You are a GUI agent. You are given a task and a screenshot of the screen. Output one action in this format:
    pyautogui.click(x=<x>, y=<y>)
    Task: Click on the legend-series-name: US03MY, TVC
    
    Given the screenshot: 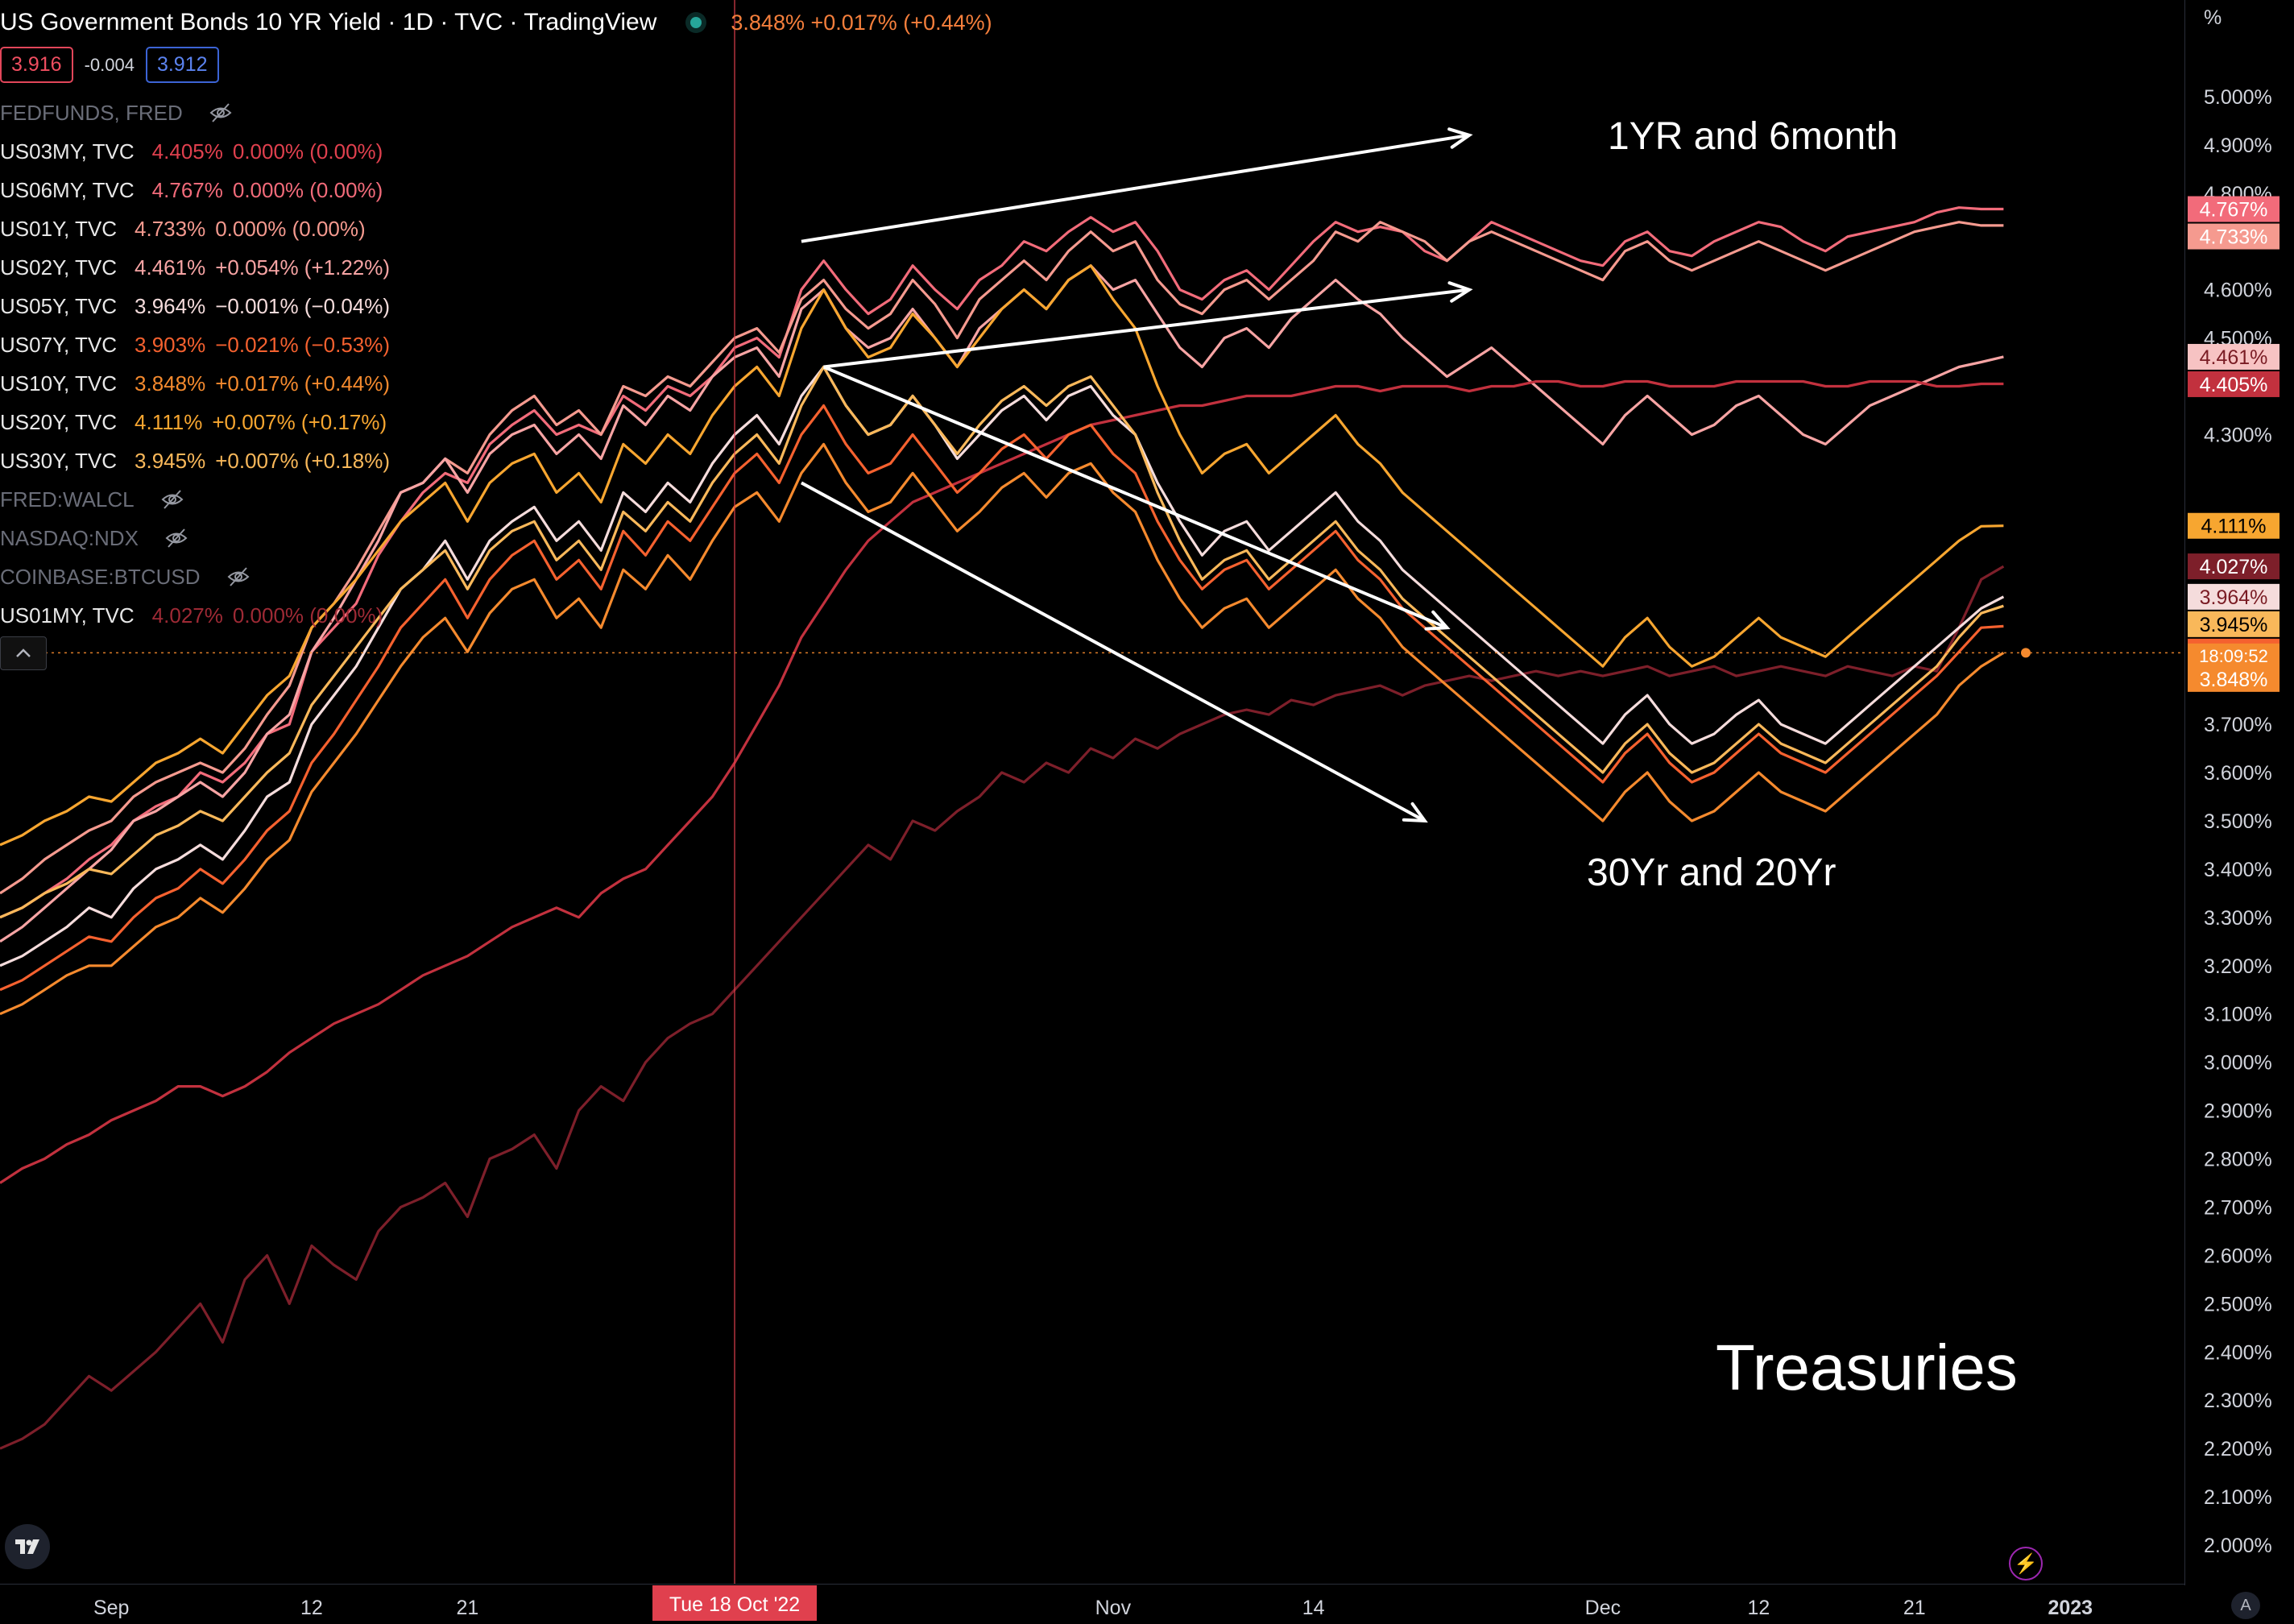 What is the action you would take?
    pyautogui.click(x=67, y=152)
    